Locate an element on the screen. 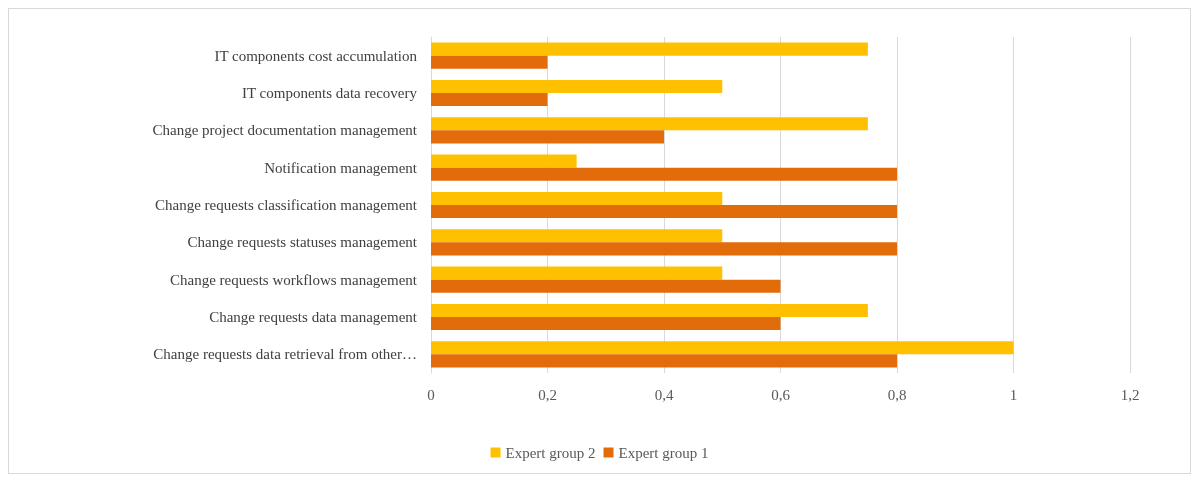 This screenshot has width=1201, height=484. x-tick-label: 0,2 is located at coordinates (547, 394).